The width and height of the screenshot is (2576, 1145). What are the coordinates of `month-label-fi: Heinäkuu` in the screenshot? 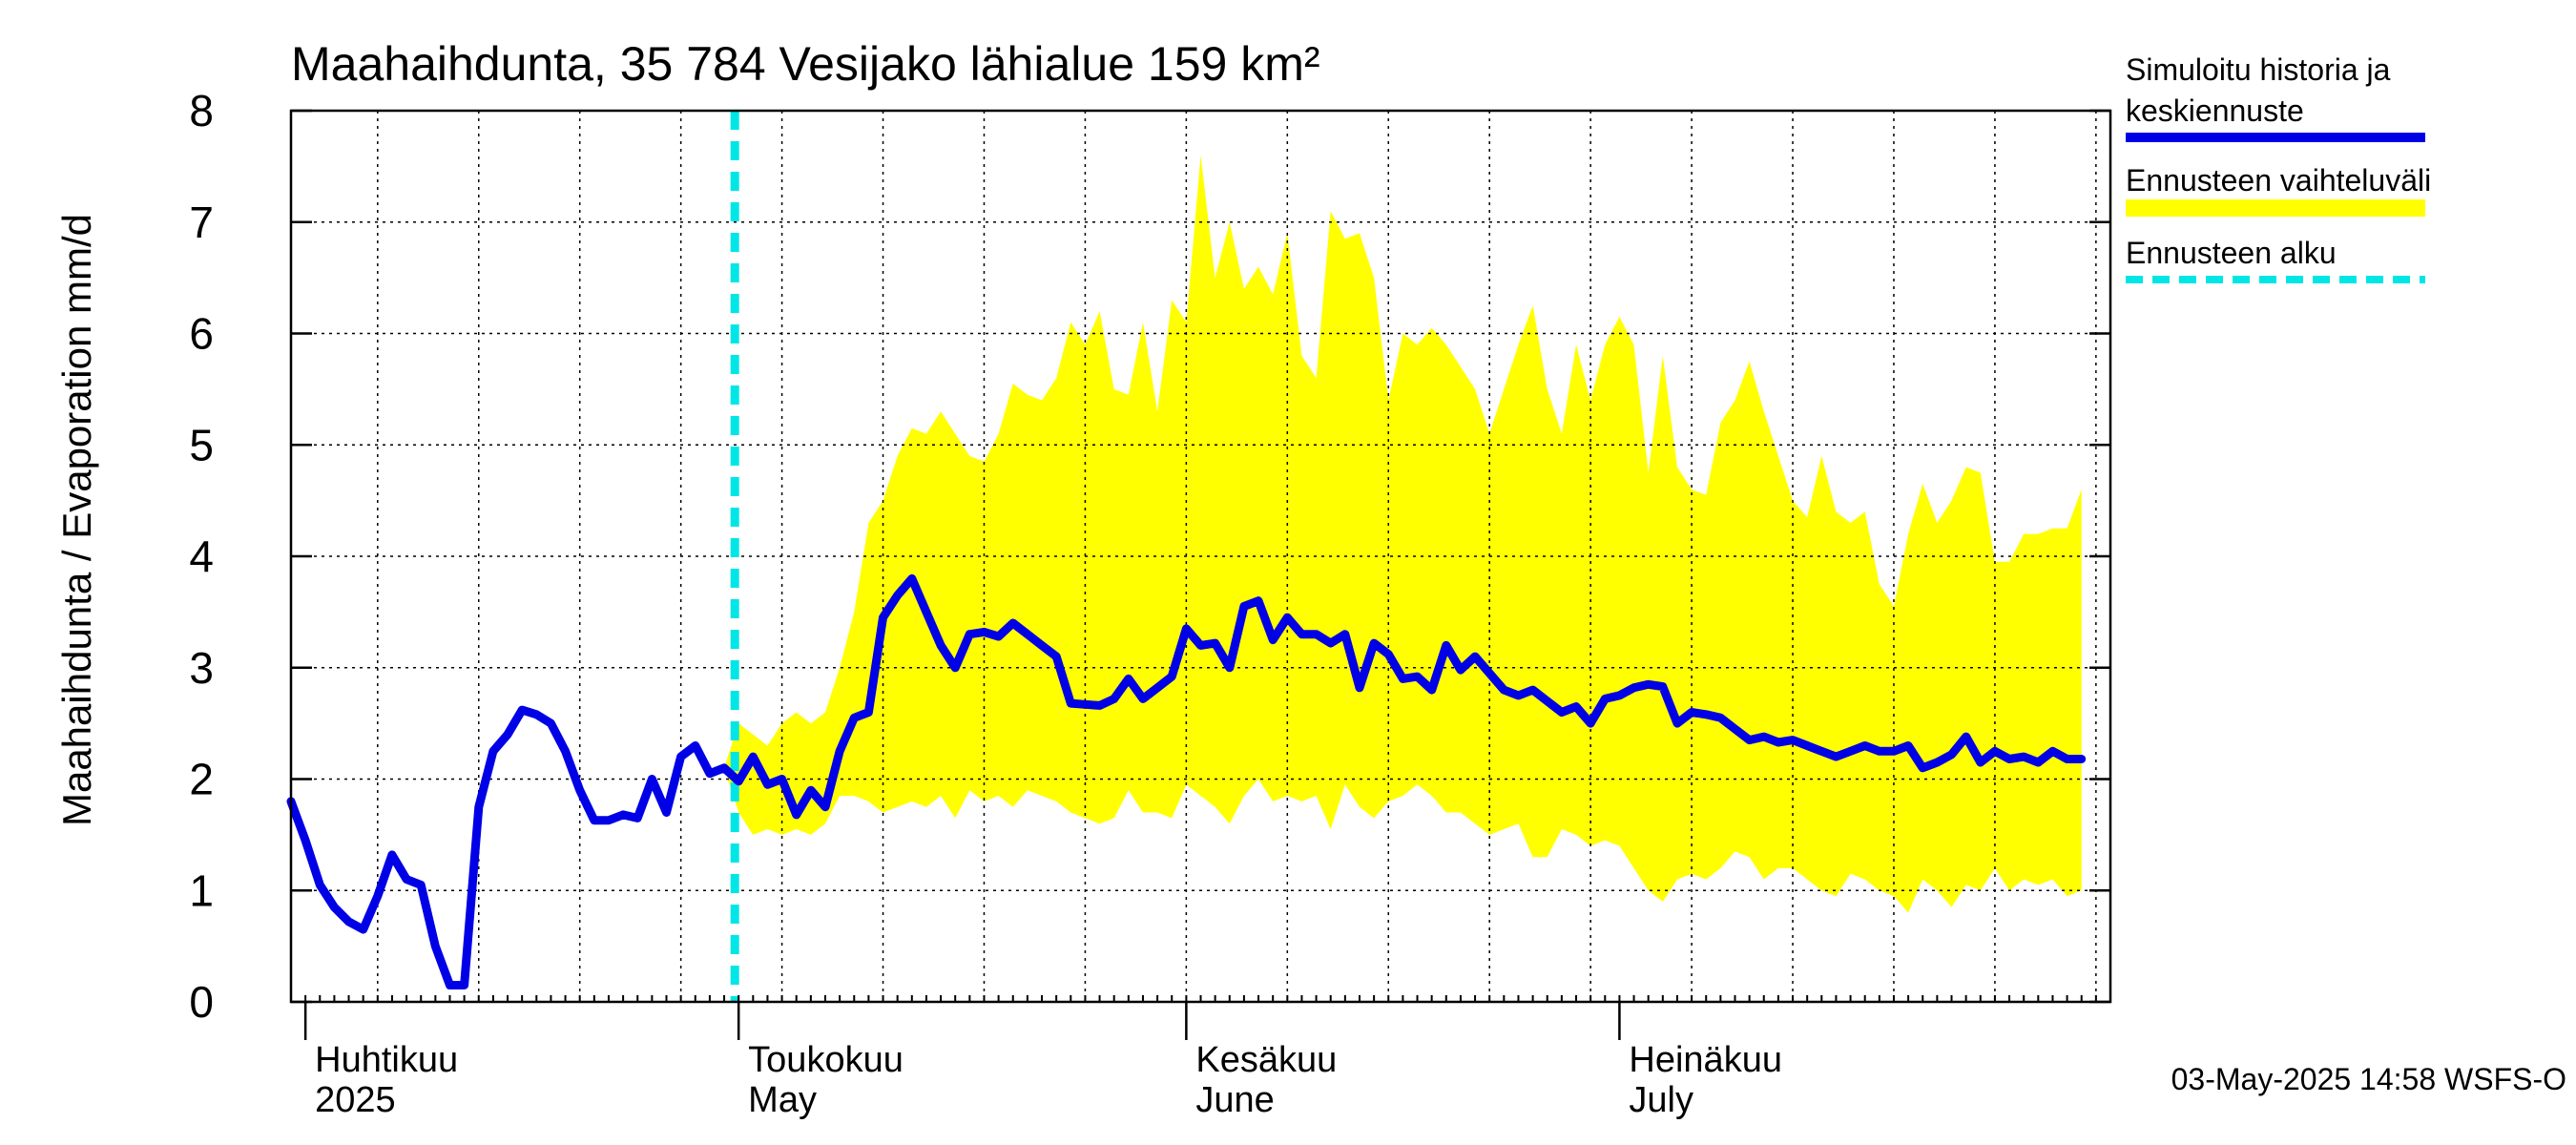 It's located at (1705, 1060).